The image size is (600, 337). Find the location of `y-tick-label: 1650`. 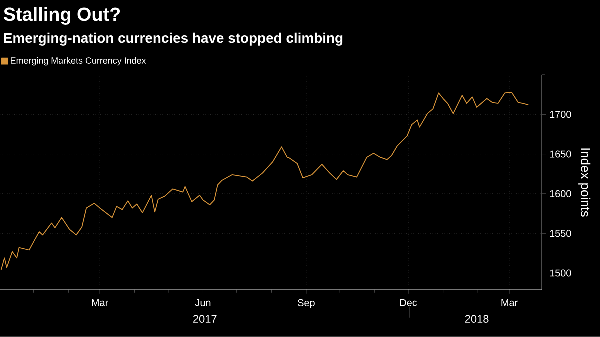

y-tick-label: 1650 is located at coordinates (561, 154).